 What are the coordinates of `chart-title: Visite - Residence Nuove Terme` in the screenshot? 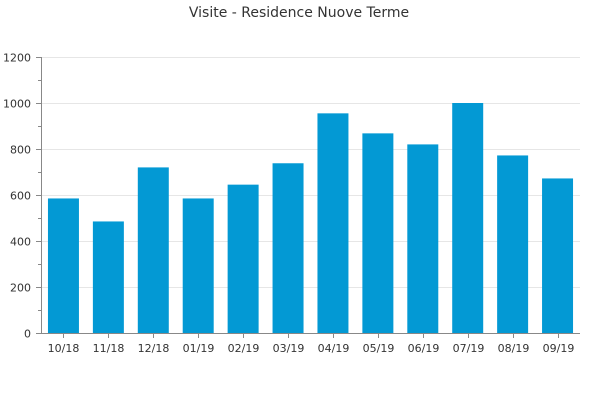 It's located at (299, 13).